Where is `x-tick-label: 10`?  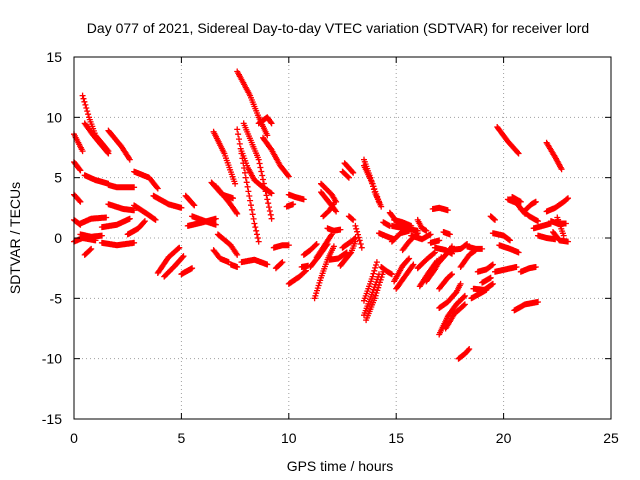 x-tick-label: 10 is located at coordinates (289, 438).